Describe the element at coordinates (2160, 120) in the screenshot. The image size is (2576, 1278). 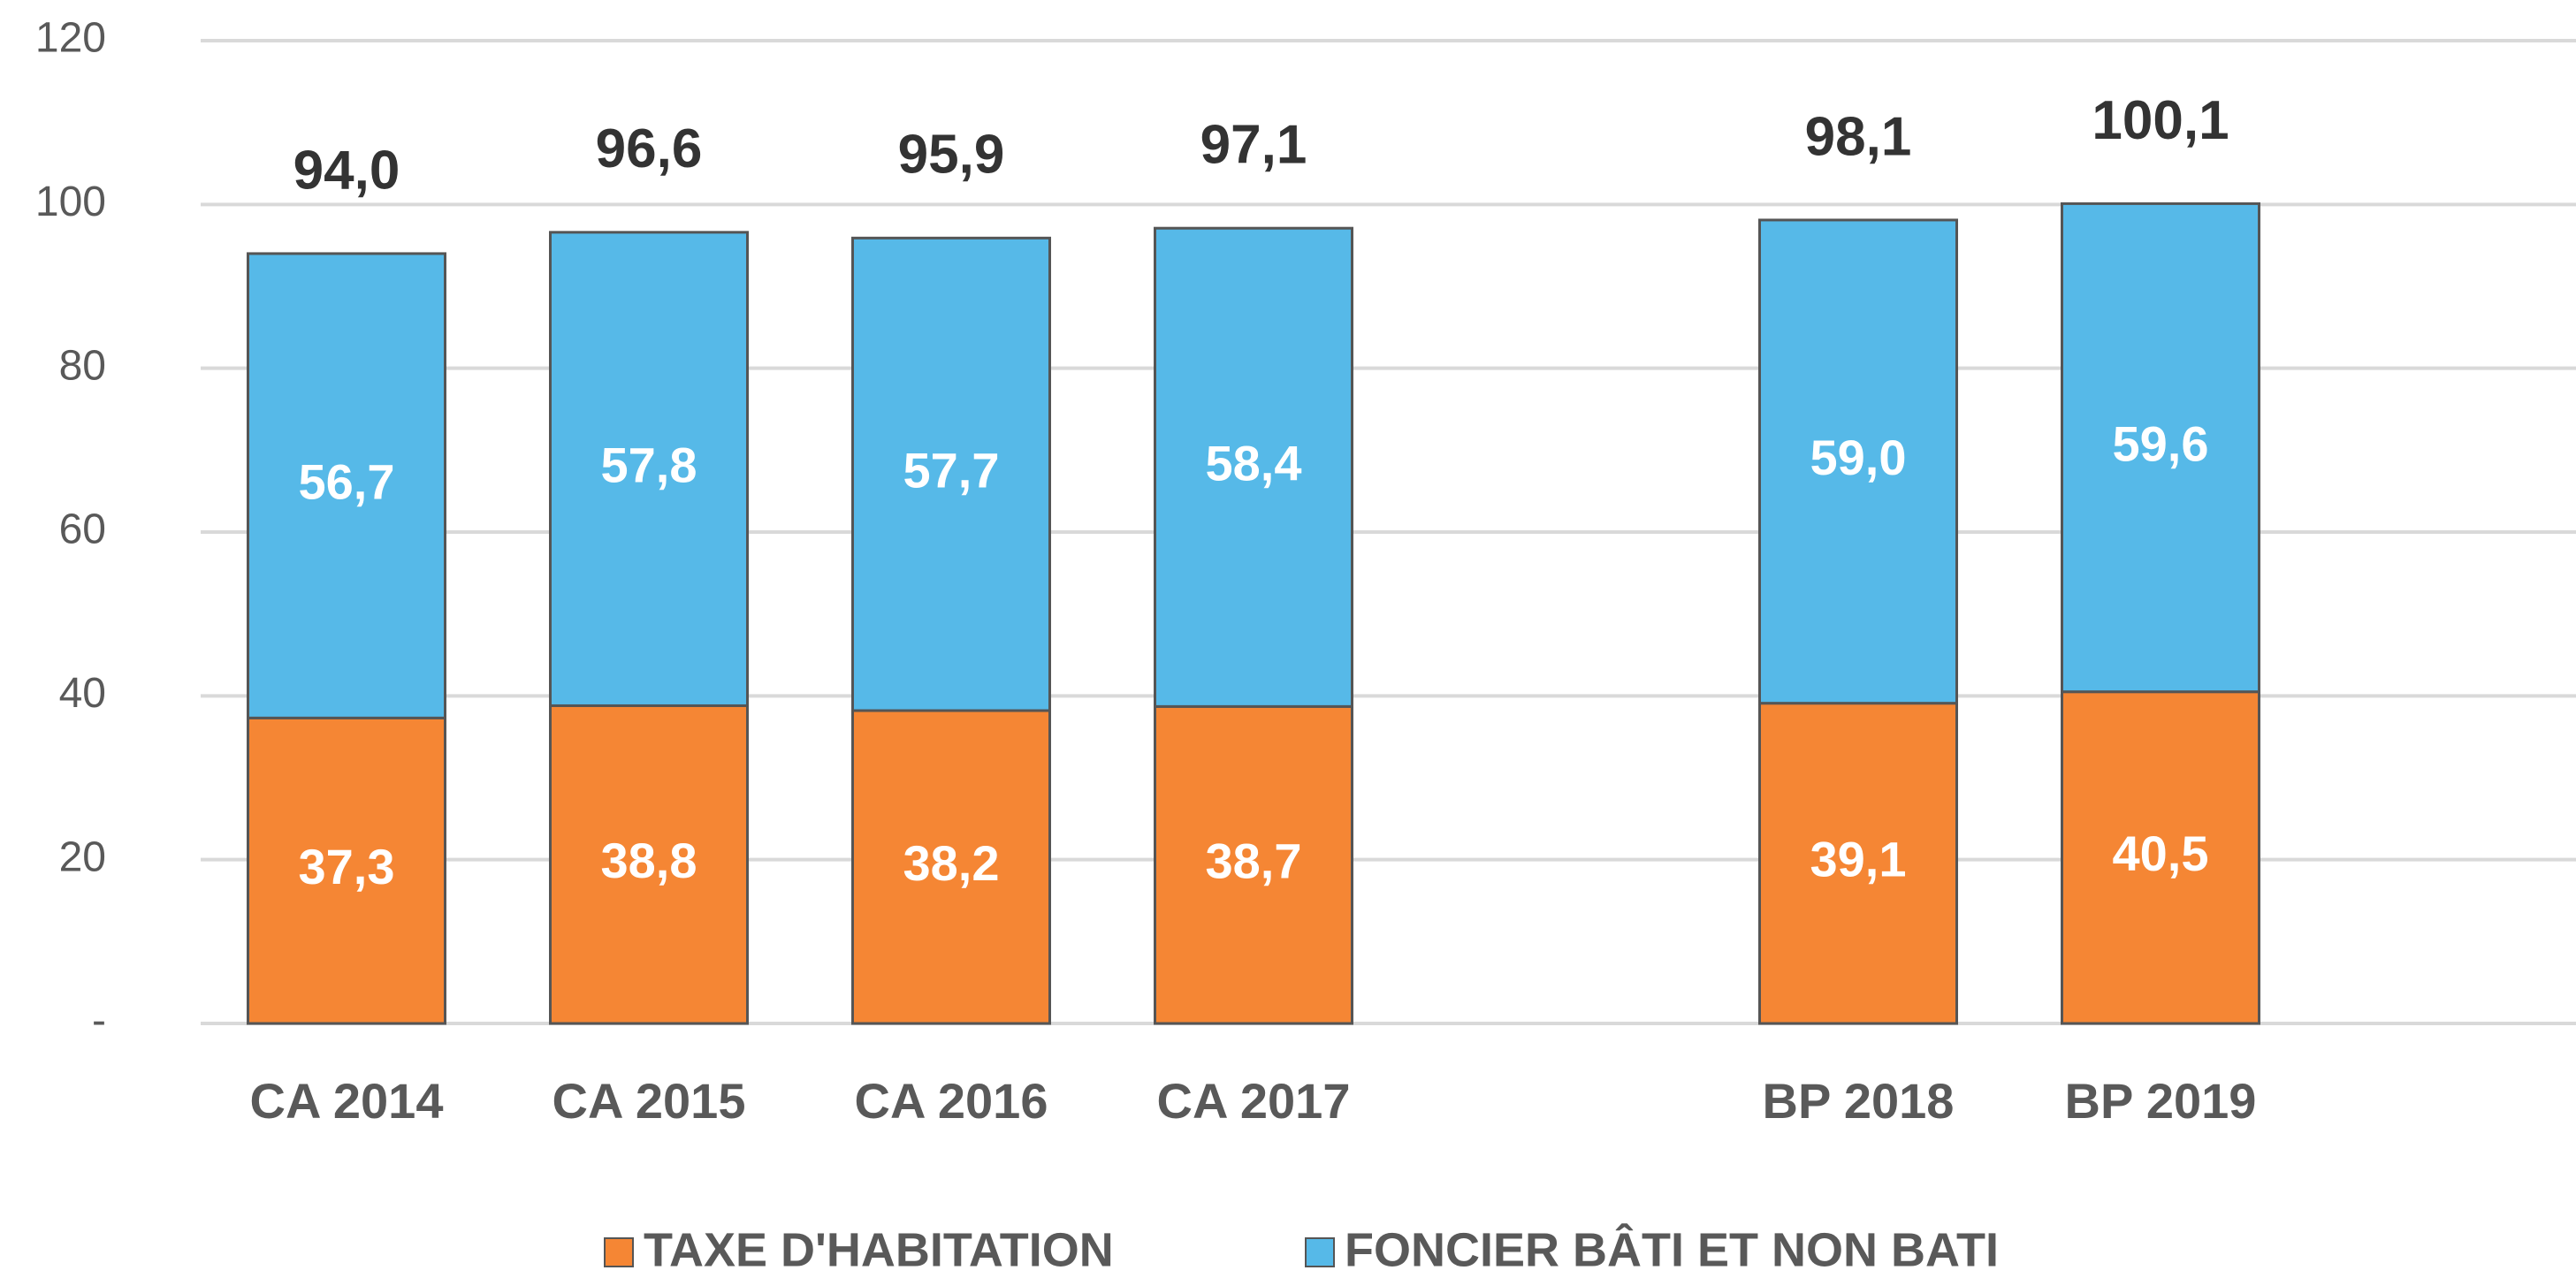
I see `total-label: 100,1` at that location.